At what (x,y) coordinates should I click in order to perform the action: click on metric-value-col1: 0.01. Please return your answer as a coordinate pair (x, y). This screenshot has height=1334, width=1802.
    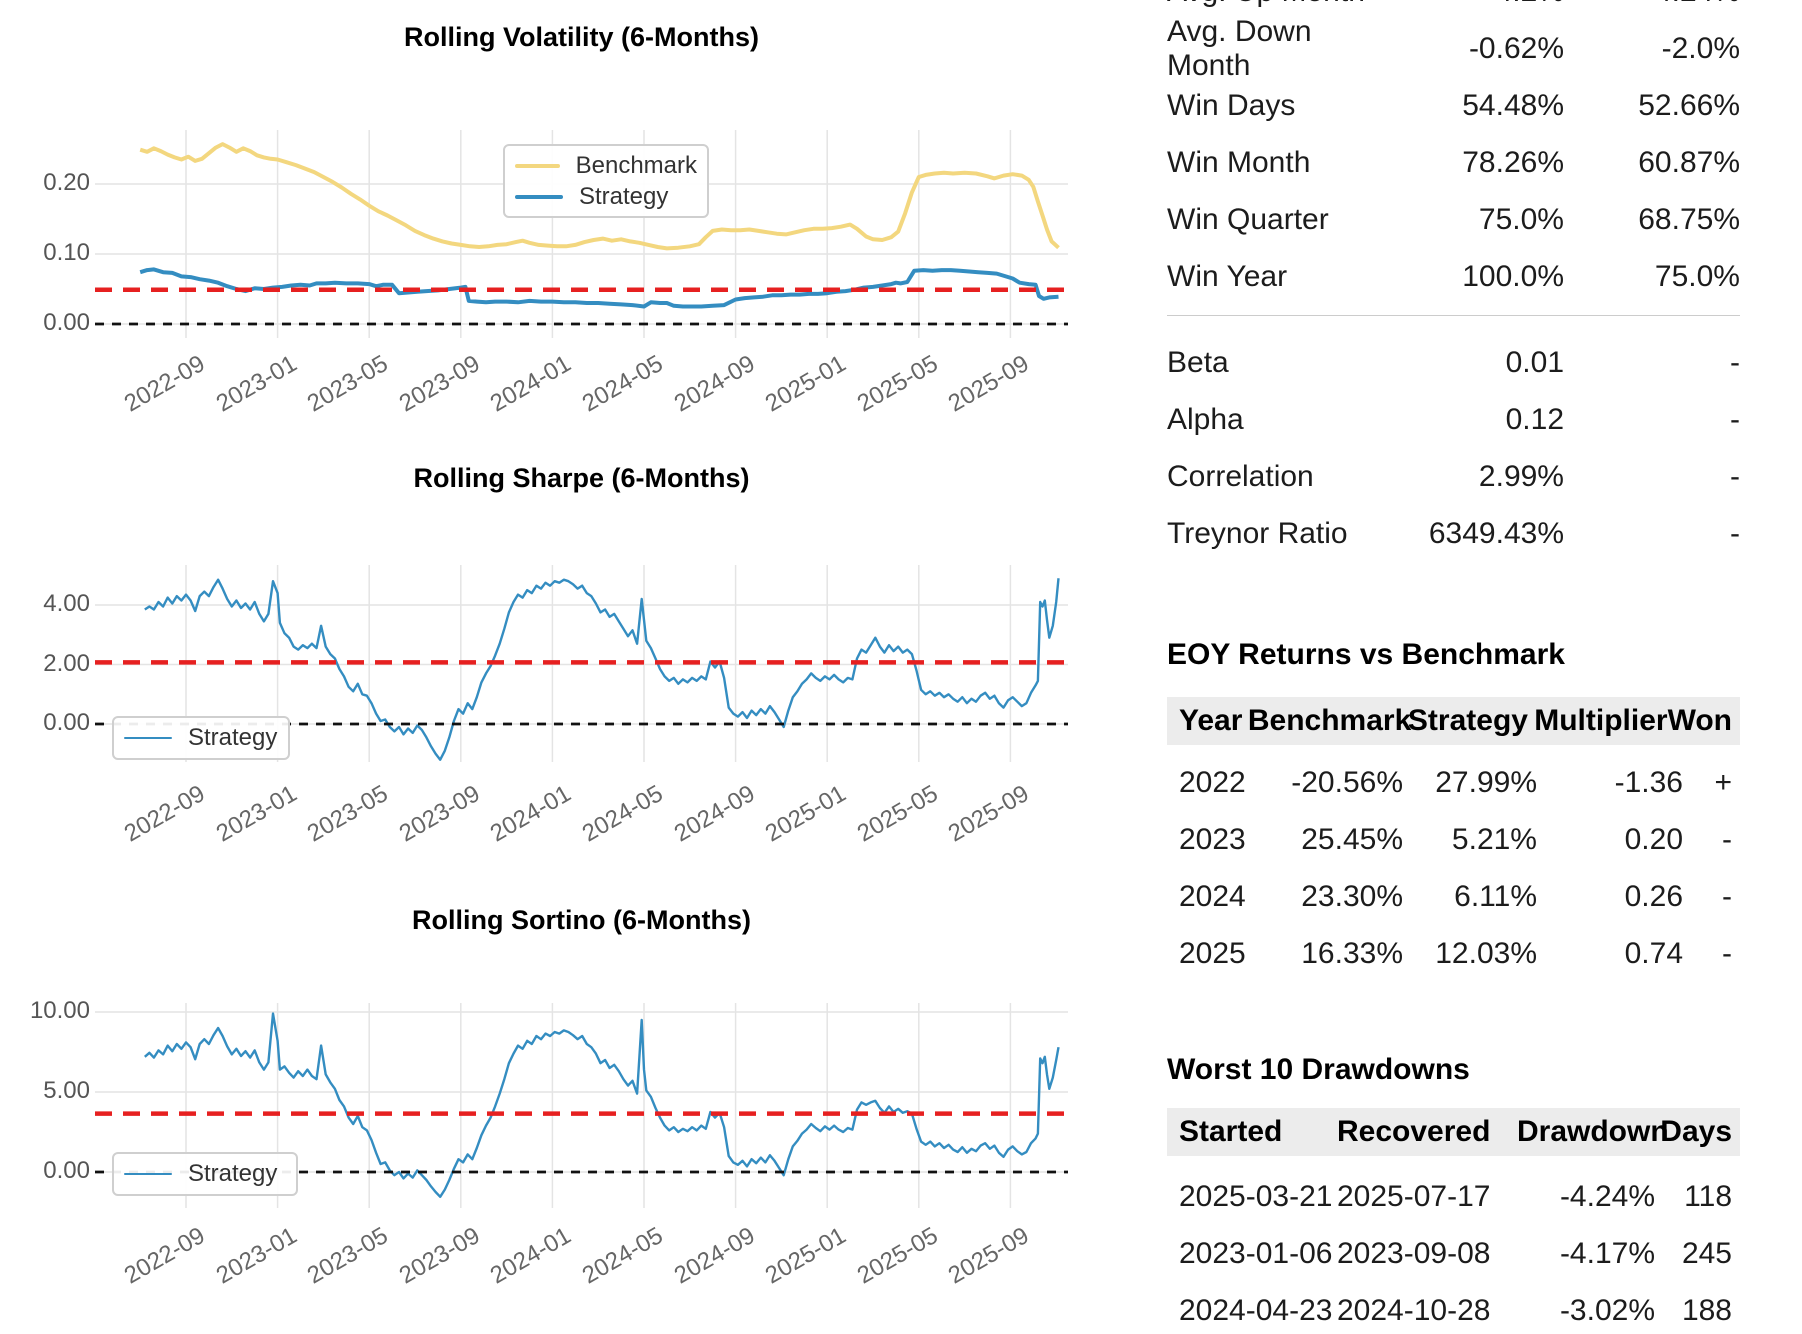
    Looking at the image, I should click on (1534, 362).